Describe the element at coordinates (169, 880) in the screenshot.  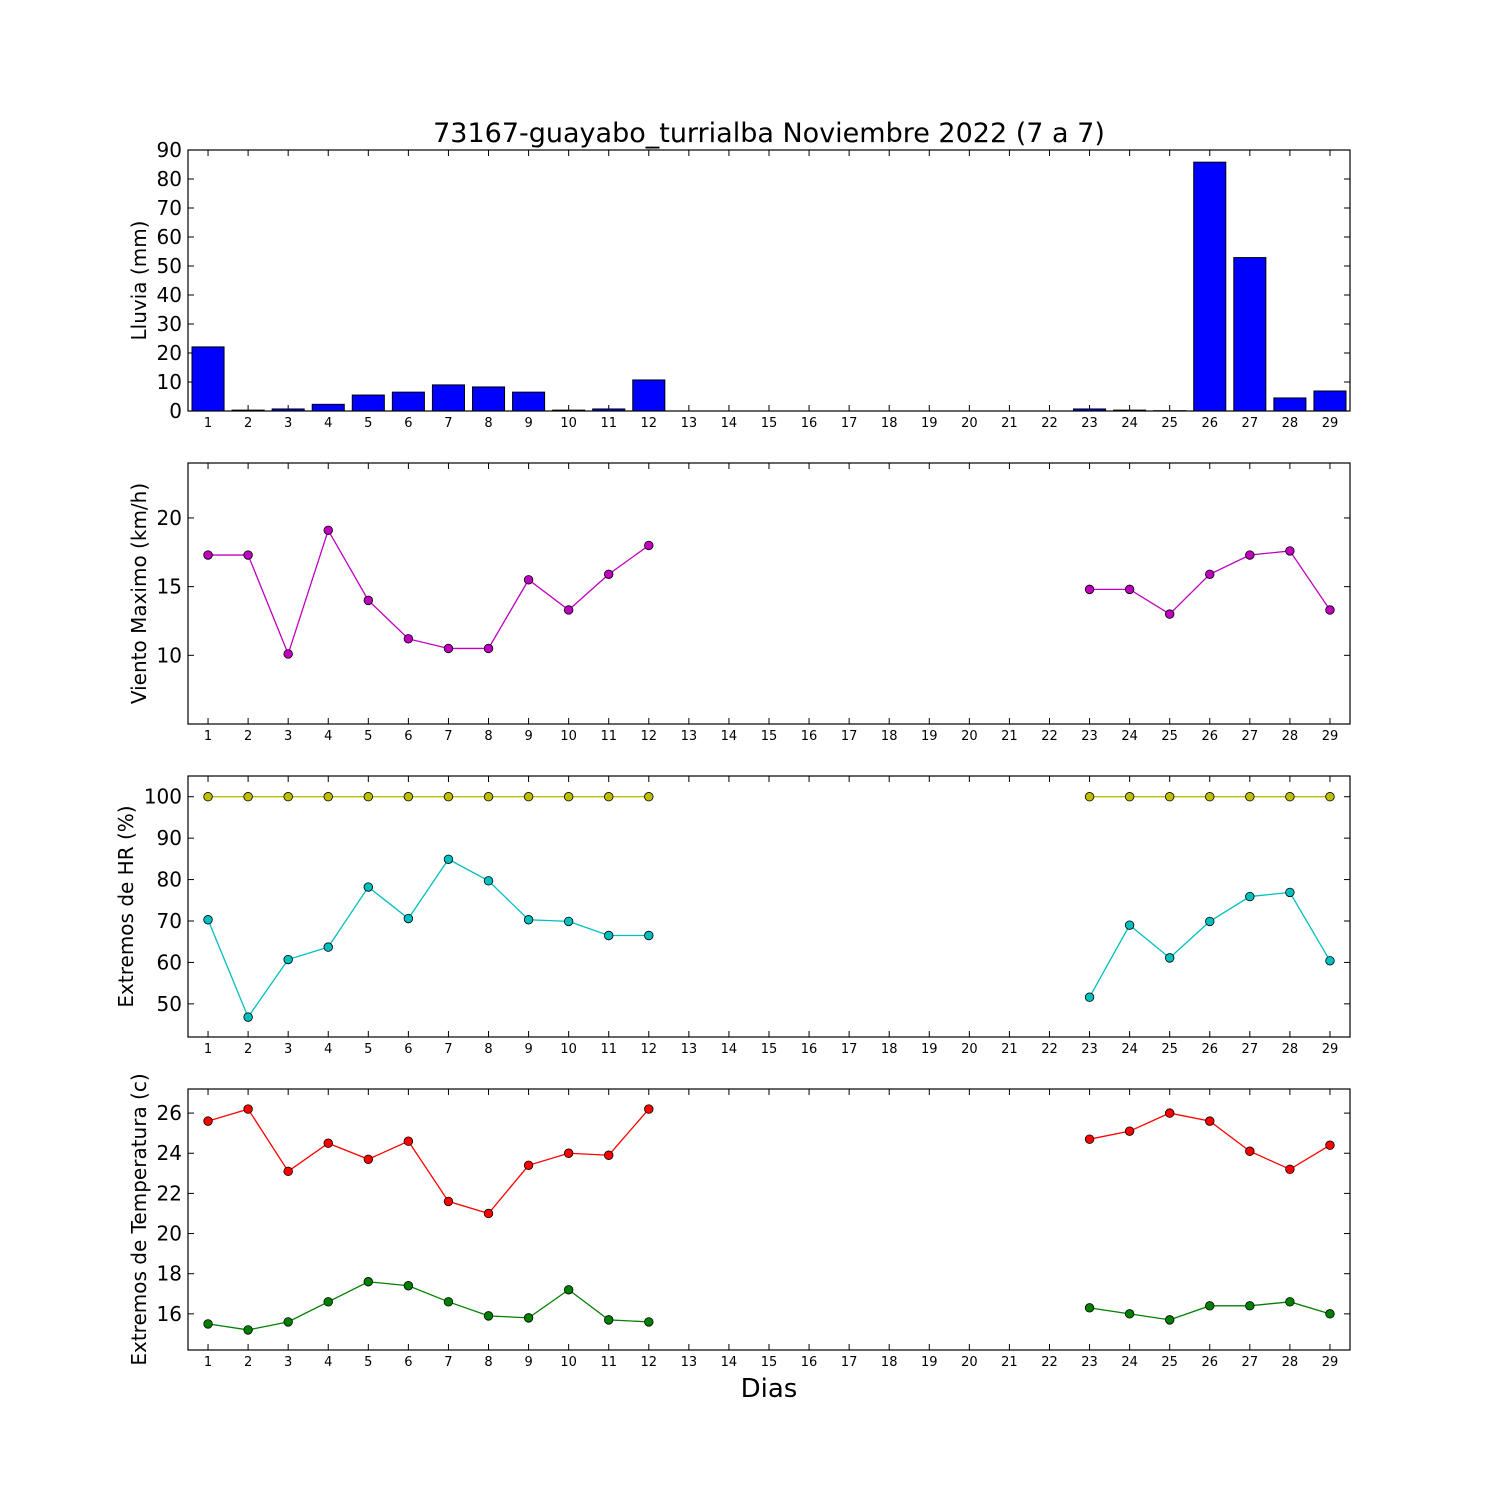
I see `y-tick-label: 80` at that location.